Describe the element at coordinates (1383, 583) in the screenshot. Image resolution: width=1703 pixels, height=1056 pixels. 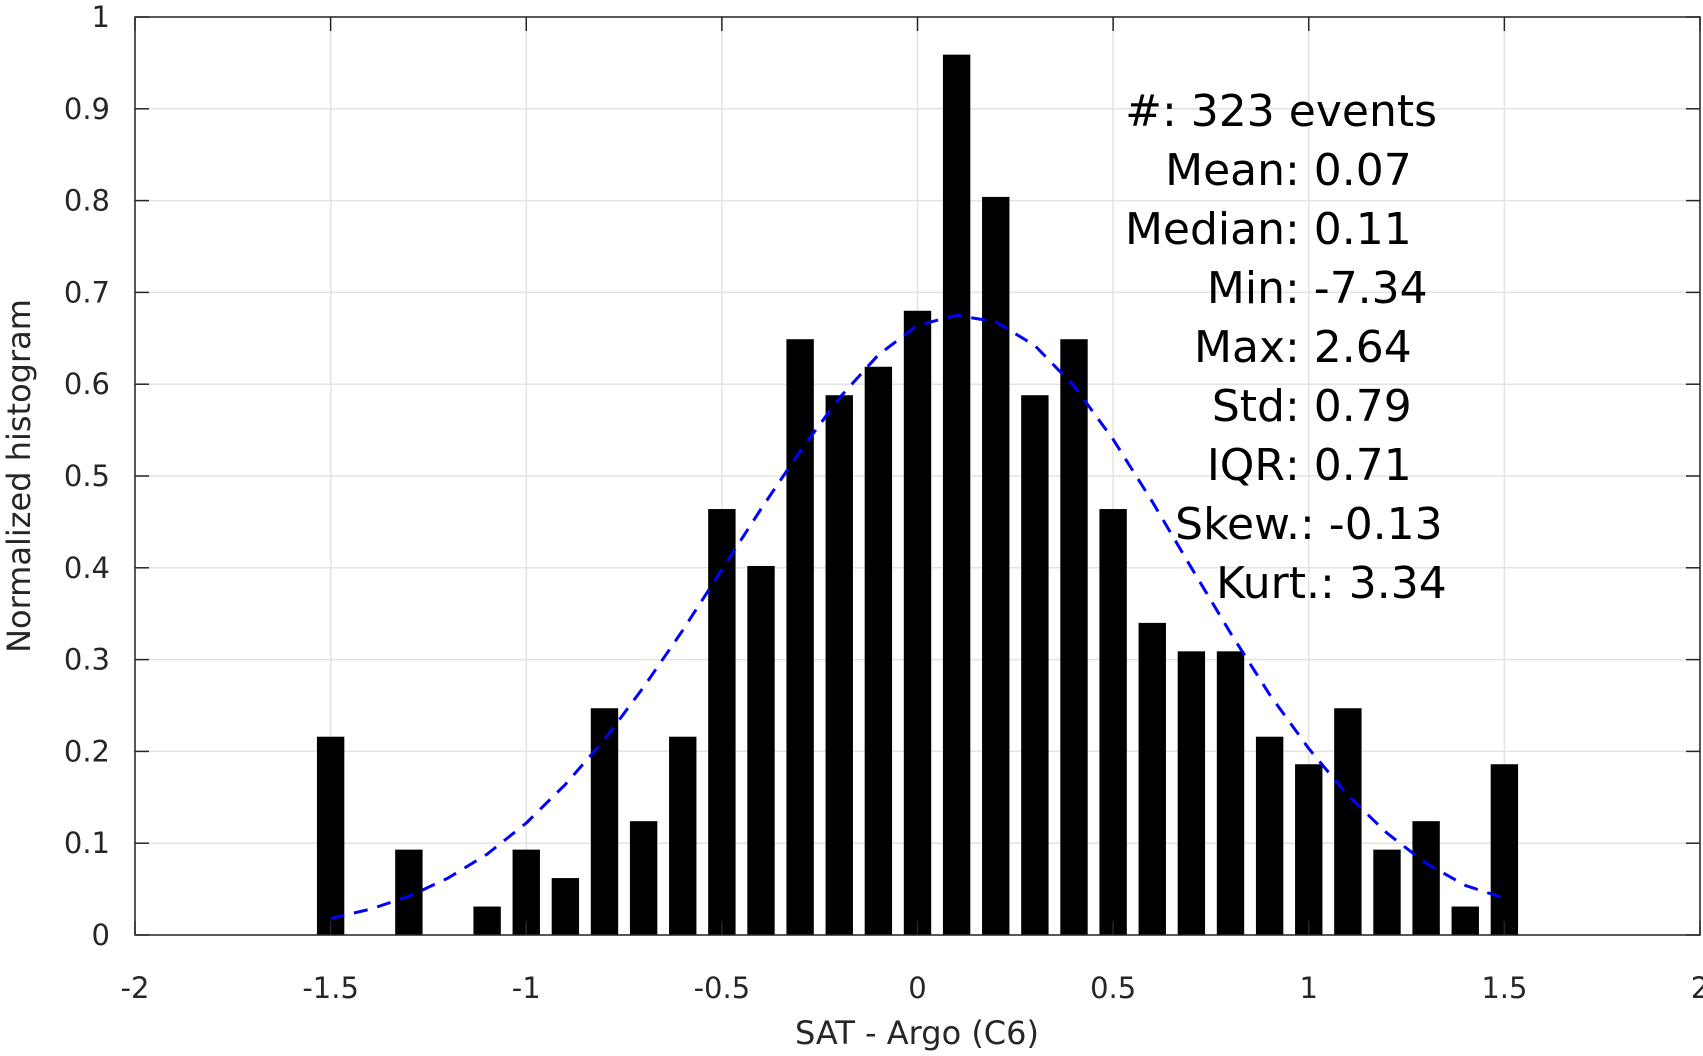
I see `stats-value: : 3.34` at that location.